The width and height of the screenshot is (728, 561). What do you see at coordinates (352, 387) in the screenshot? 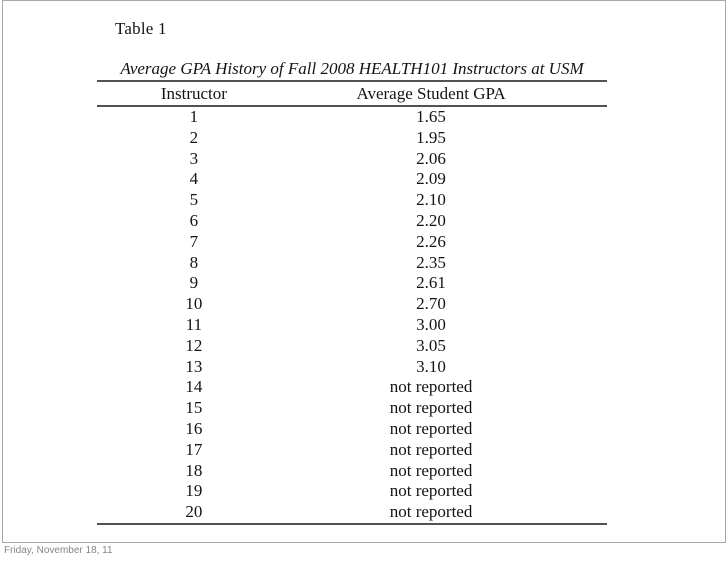
I see `table-row: 14 not reported` at bounding box center [352, 387].